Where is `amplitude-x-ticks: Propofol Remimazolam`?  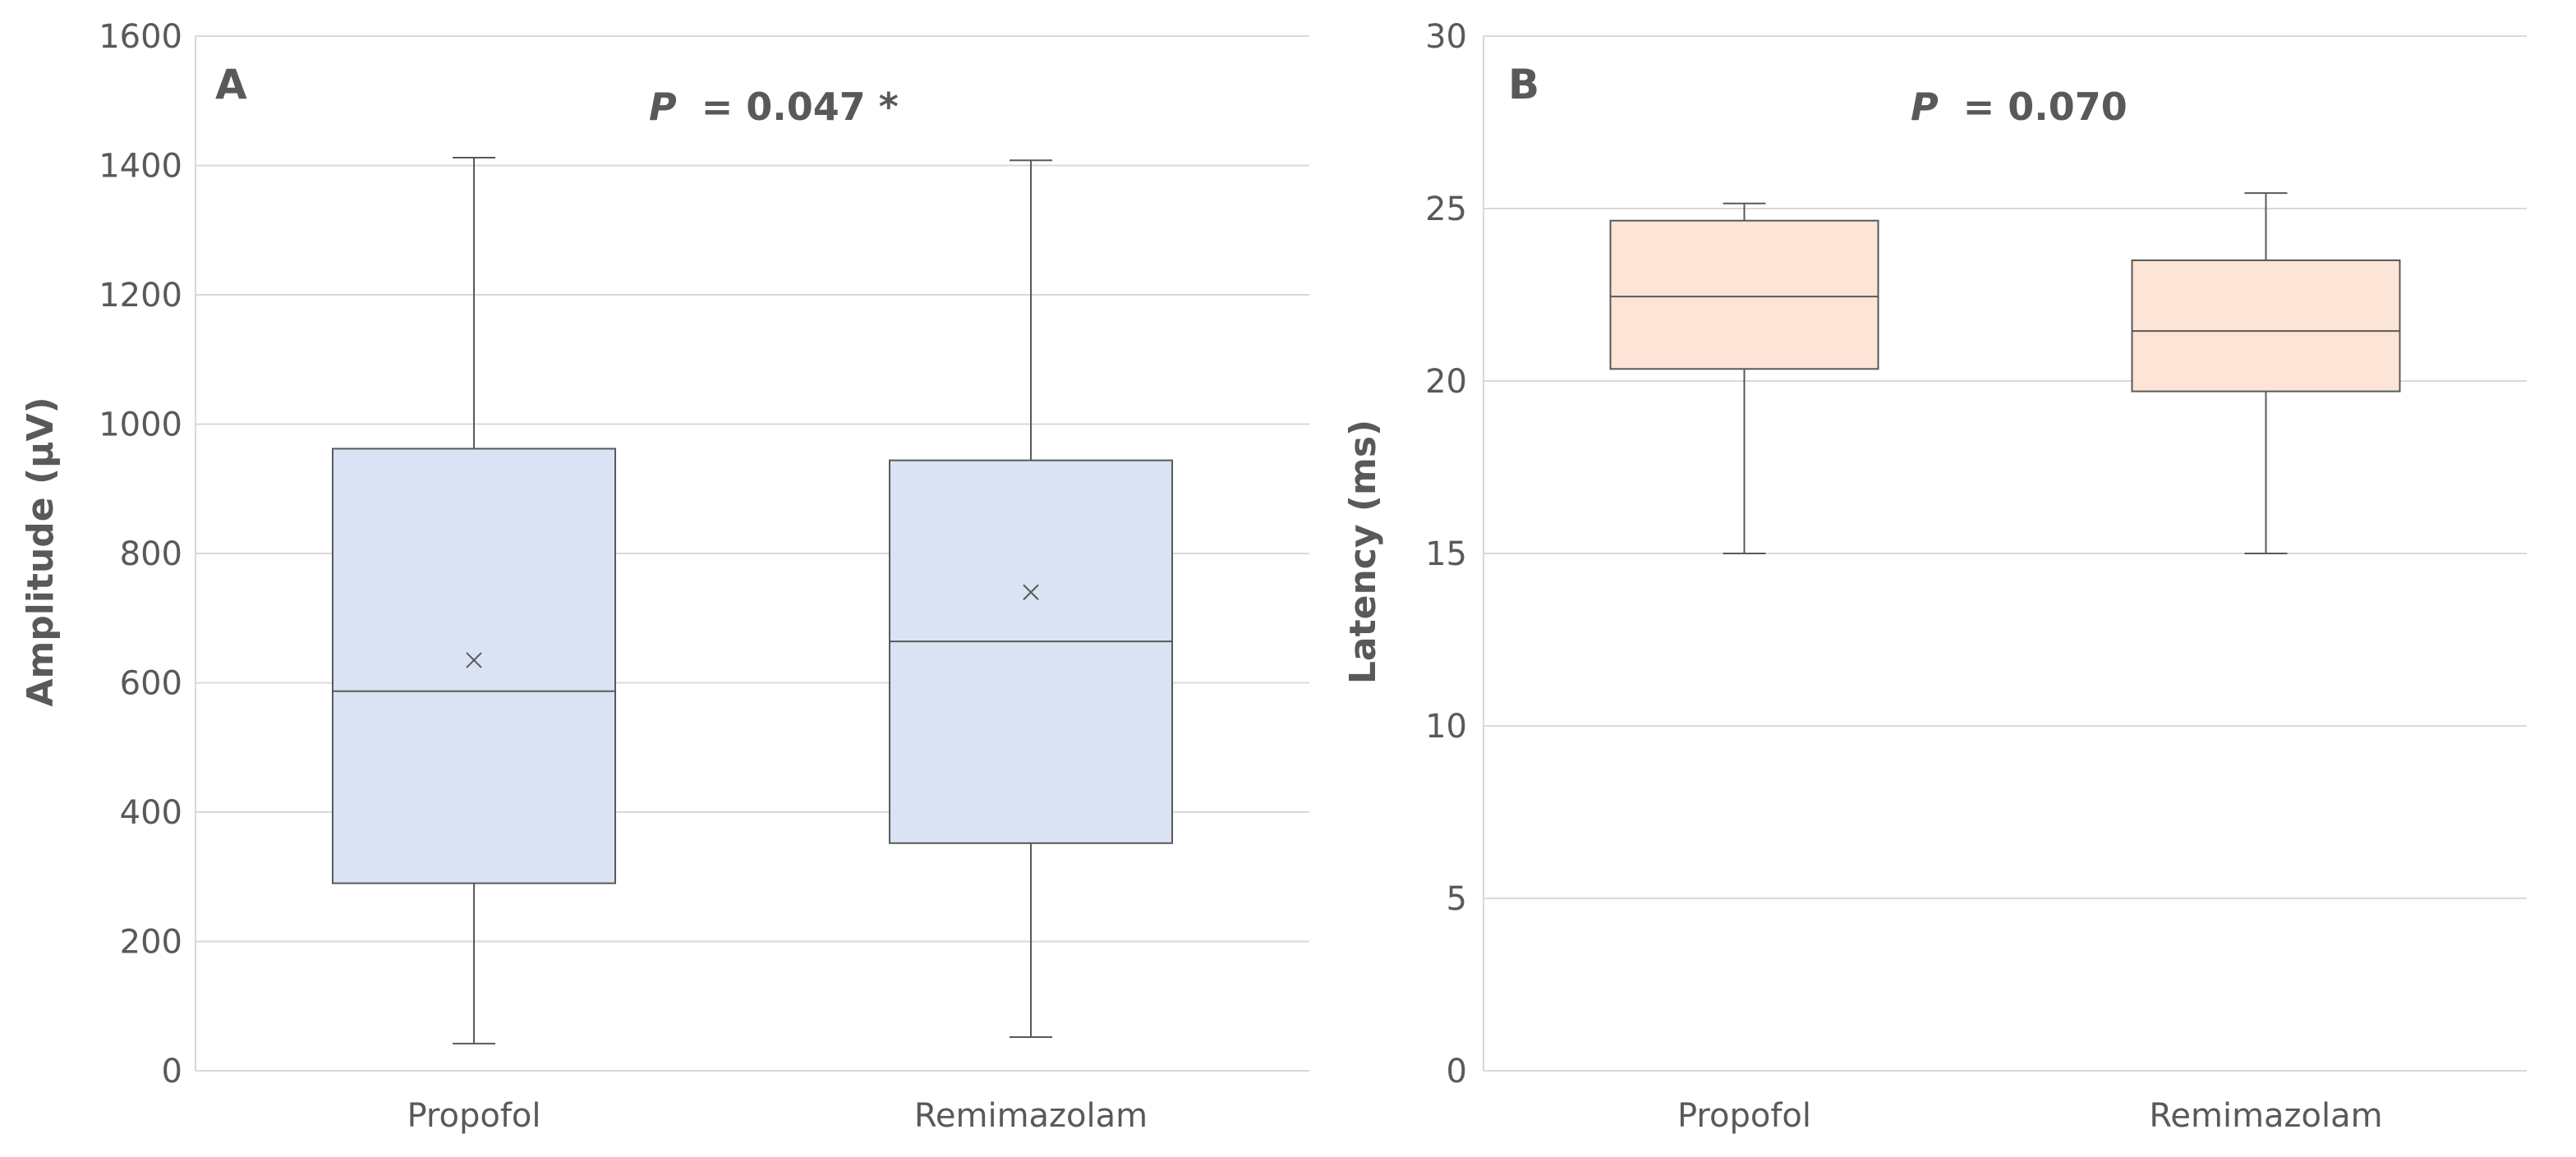 amplitude-x-ticks: Propofol Remimazolam is located at coordinates (777, 1116).